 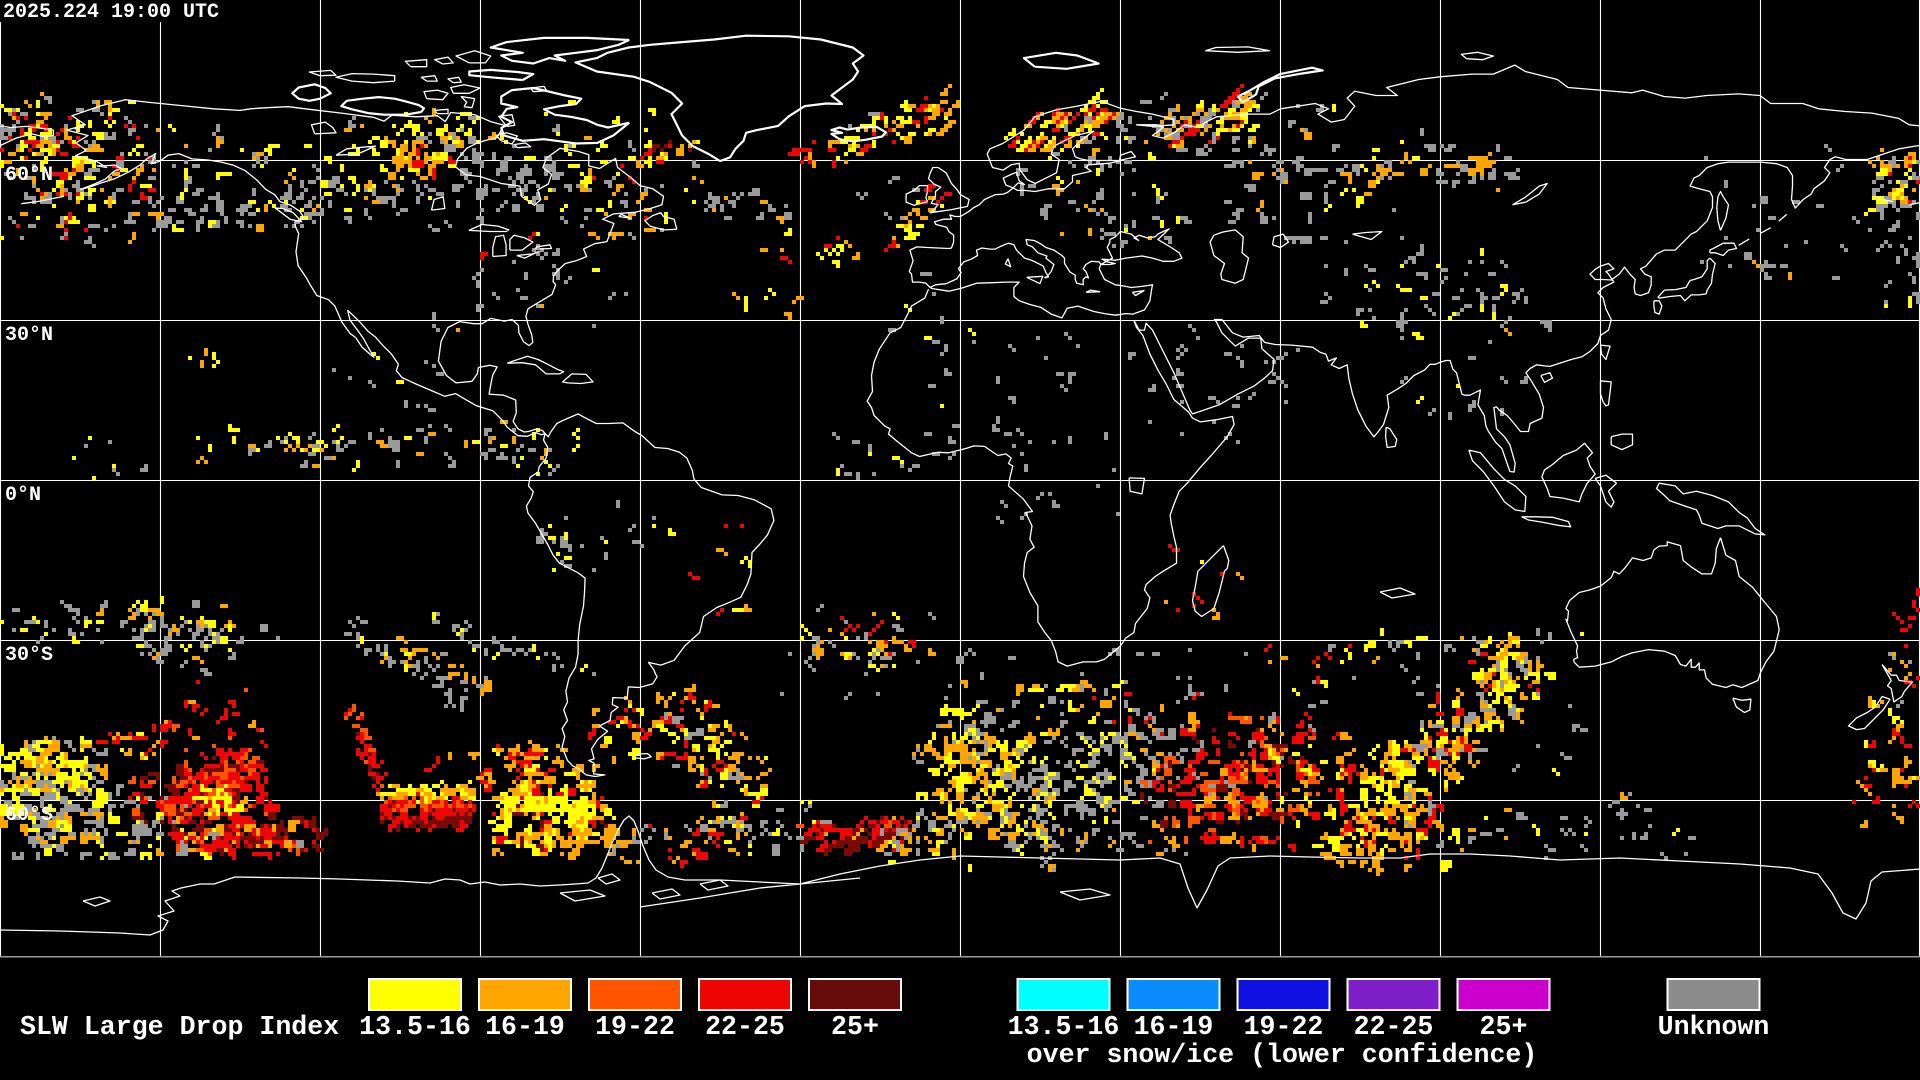 What do you see at coordinates (29, 175) in the screenshot?
I see `svg-text: 60°N` at bounding box center [29, 175].